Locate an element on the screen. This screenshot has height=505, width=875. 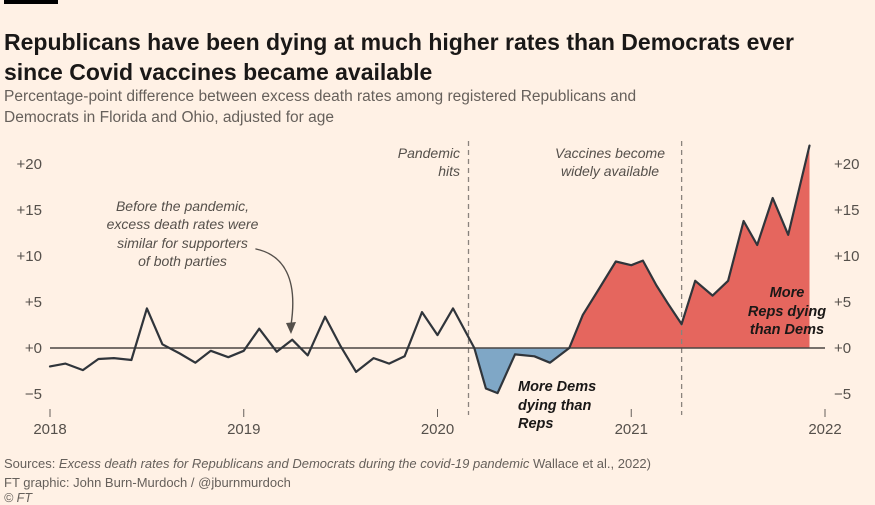
x-axis-labels: 2018 2019 2020 2021 2022 is located at coordinates (437, 429).